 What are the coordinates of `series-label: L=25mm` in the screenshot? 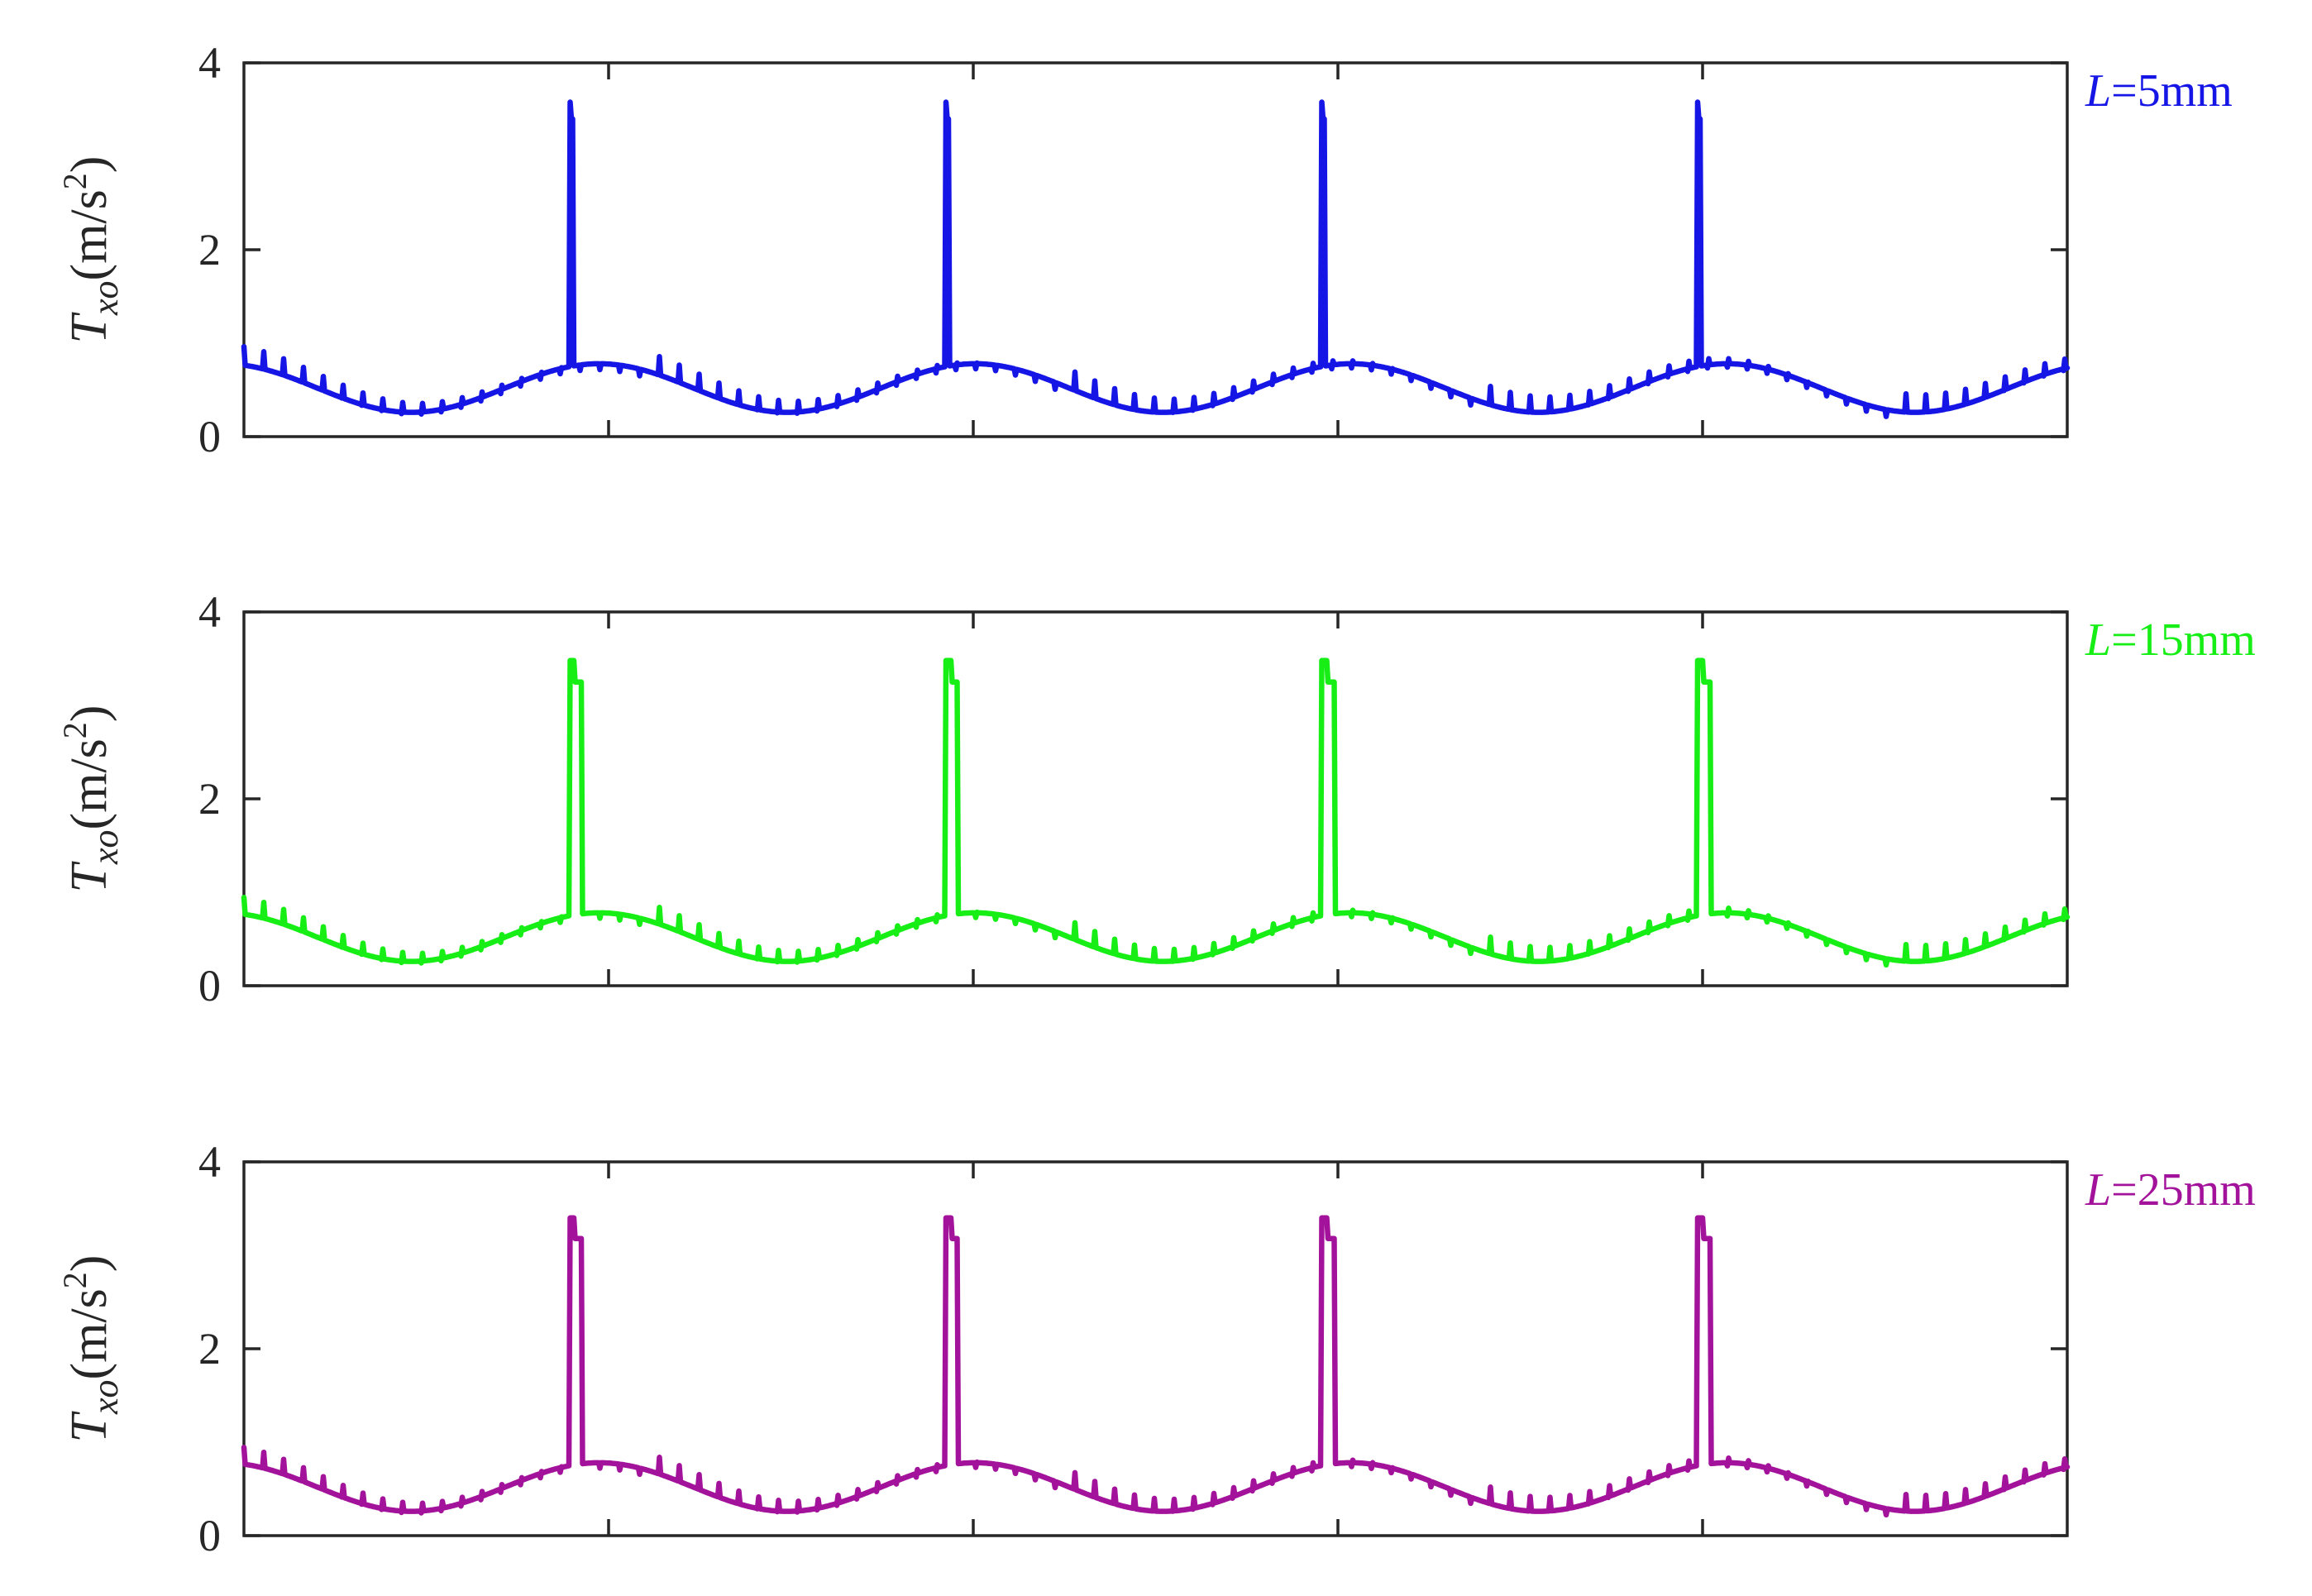 It's located at (2170, 1190).